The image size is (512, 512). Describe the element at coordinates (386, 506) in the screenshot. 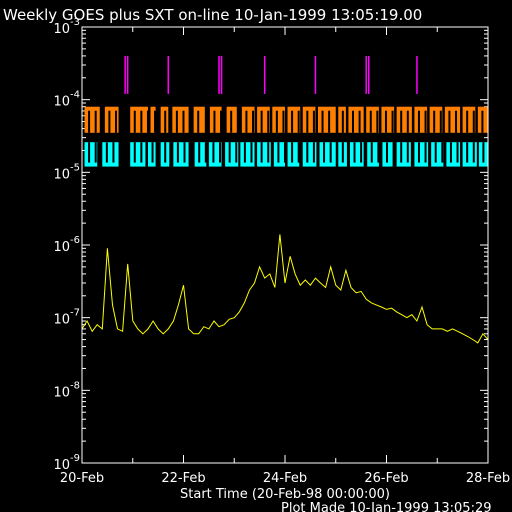

I see `plot-footer: Plot Made 10-Jan-1999 13:05:29` at that location.